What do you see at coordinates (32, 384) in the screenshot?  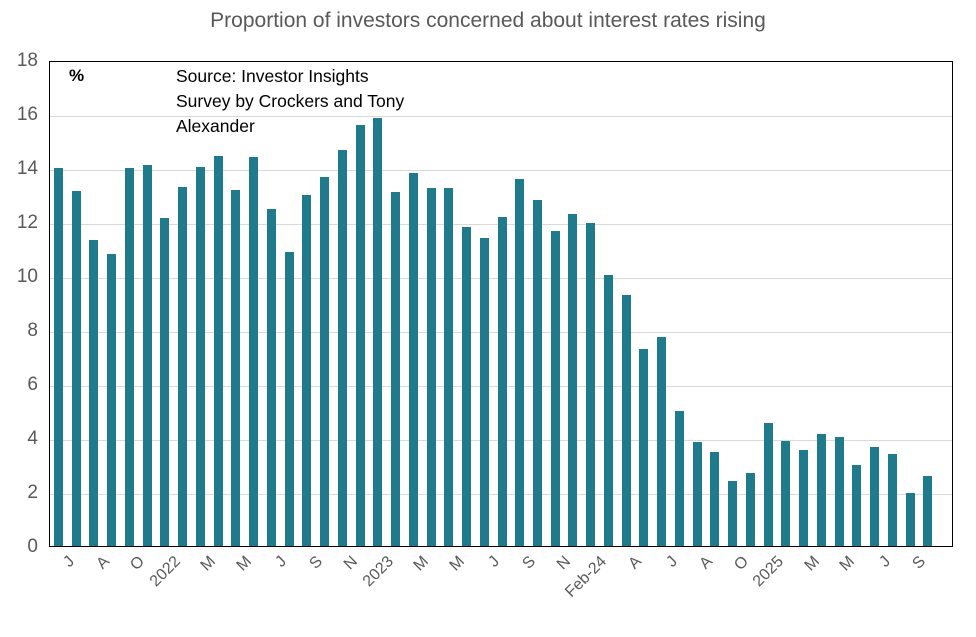 I see `y-axis-tick-label: 6` at bounding box center [32, 384].